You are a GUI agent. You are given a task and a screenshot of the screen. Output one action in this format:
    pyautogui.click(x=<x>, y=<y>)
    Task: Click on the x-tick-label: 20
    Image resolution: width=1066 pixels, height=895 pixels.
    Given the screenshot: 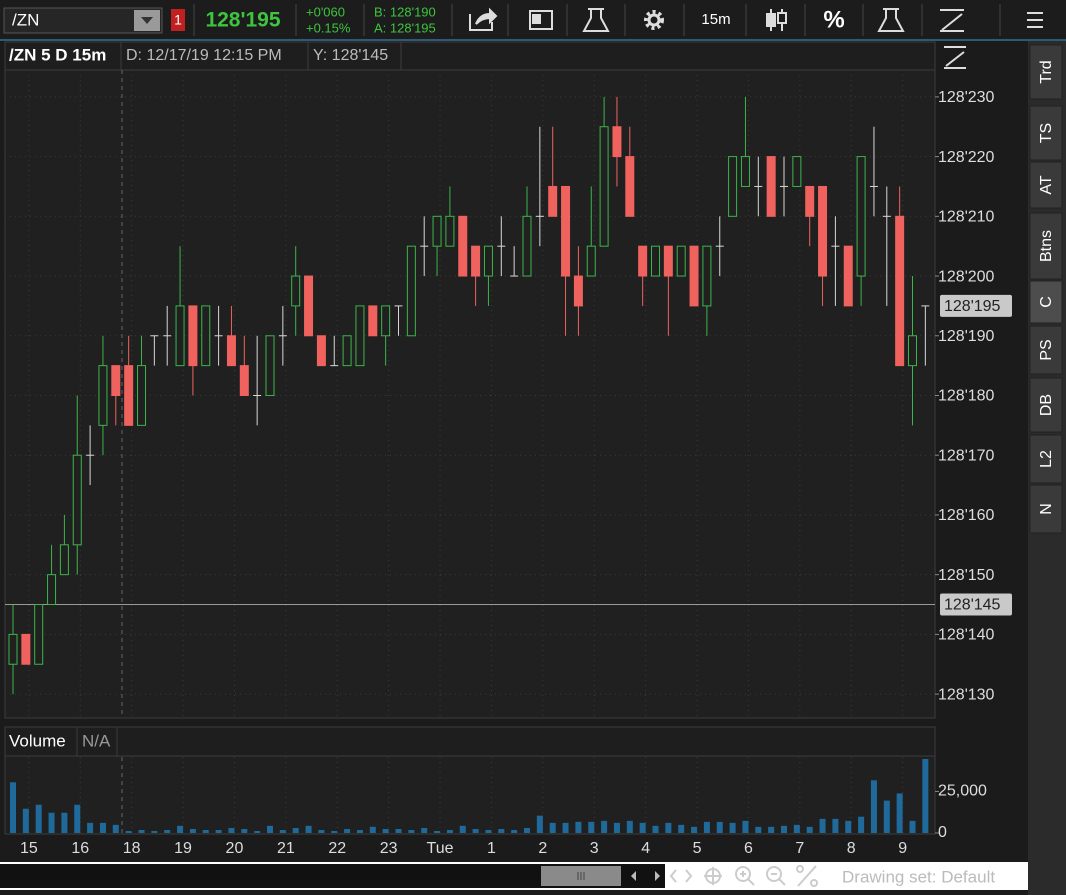 What is the action you would take?
    pyautogui.click(x=235, y=848)
    